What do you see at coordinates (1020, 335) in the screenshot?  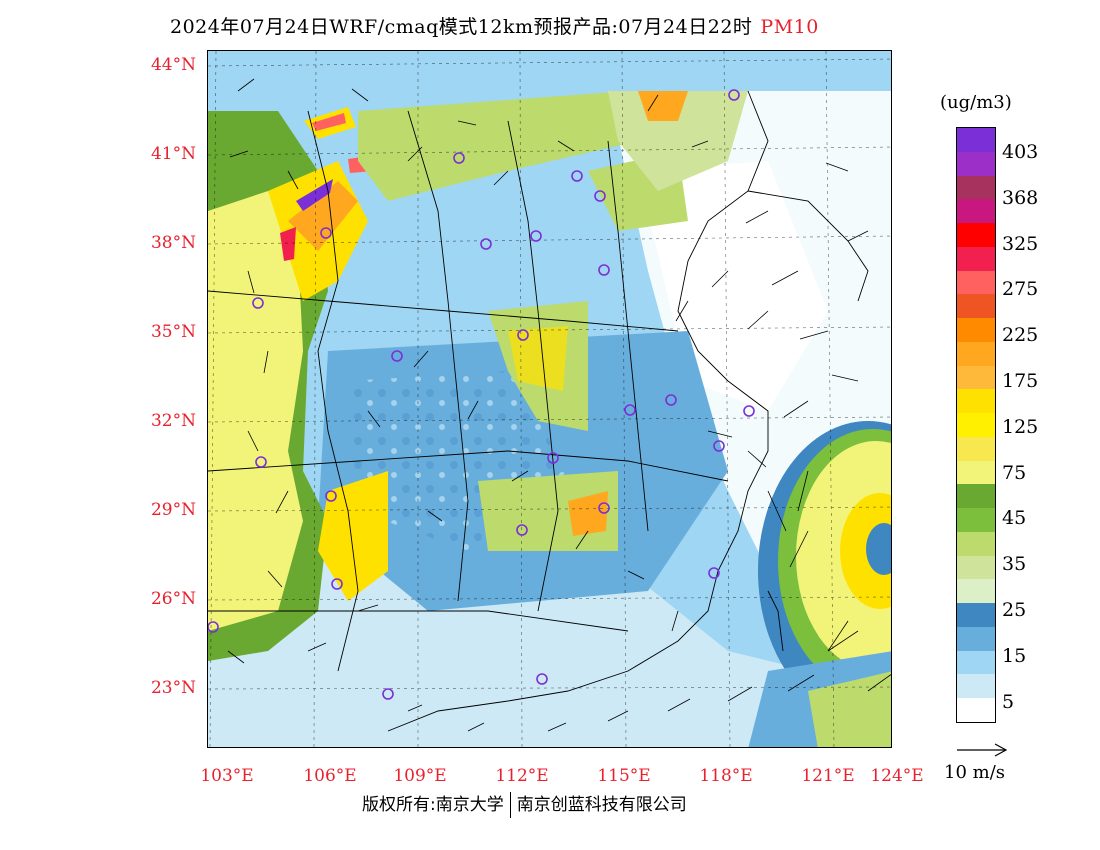 I see `colorbar-label: 225` at bounding box center [1020, 335].